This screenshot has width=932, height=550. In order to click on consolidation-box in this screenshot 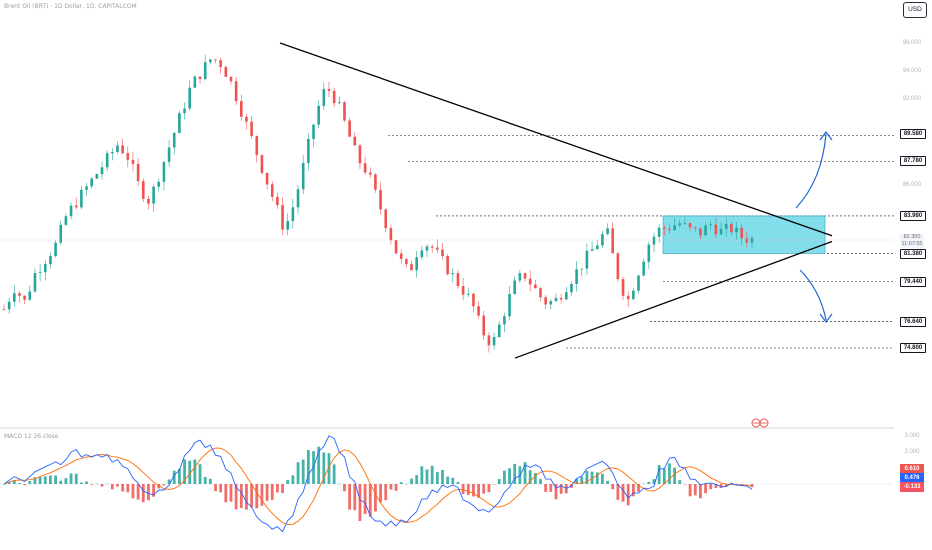, I will do `click(744, 234)`.